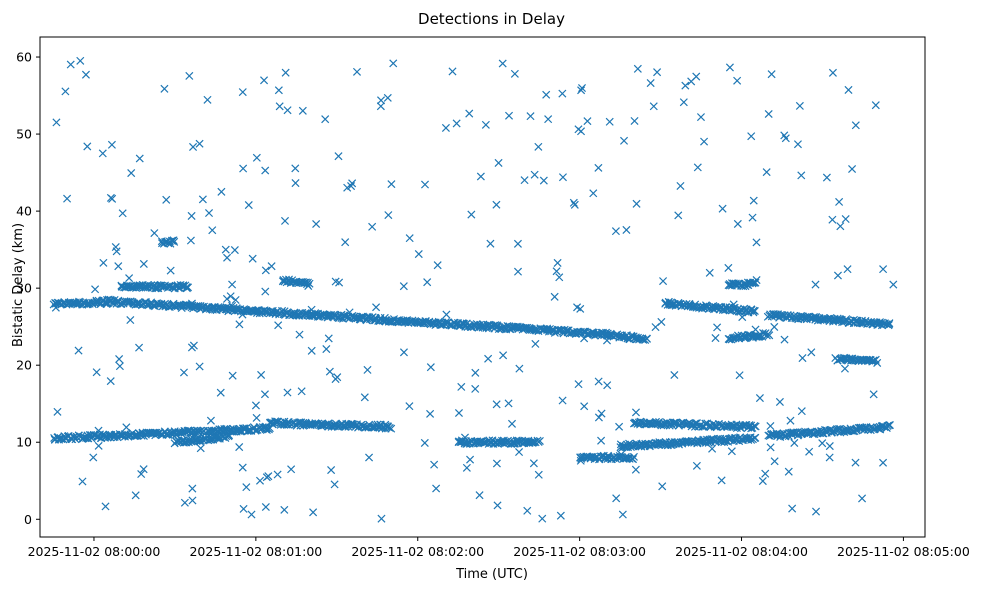  I want to click on y-tick-label: 0, so click(28, 519).